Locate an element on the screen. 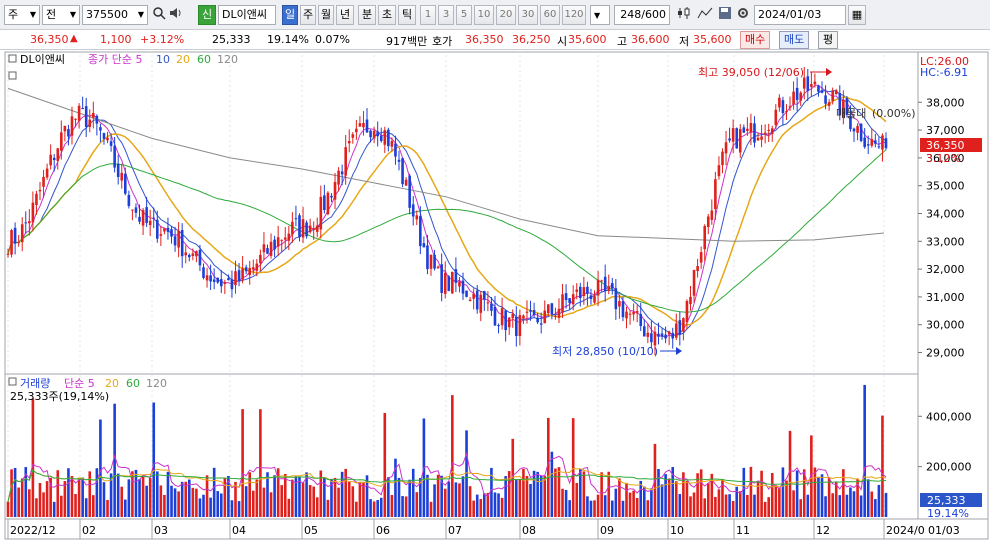  speaker-icon is located at coordinates (177, 15).